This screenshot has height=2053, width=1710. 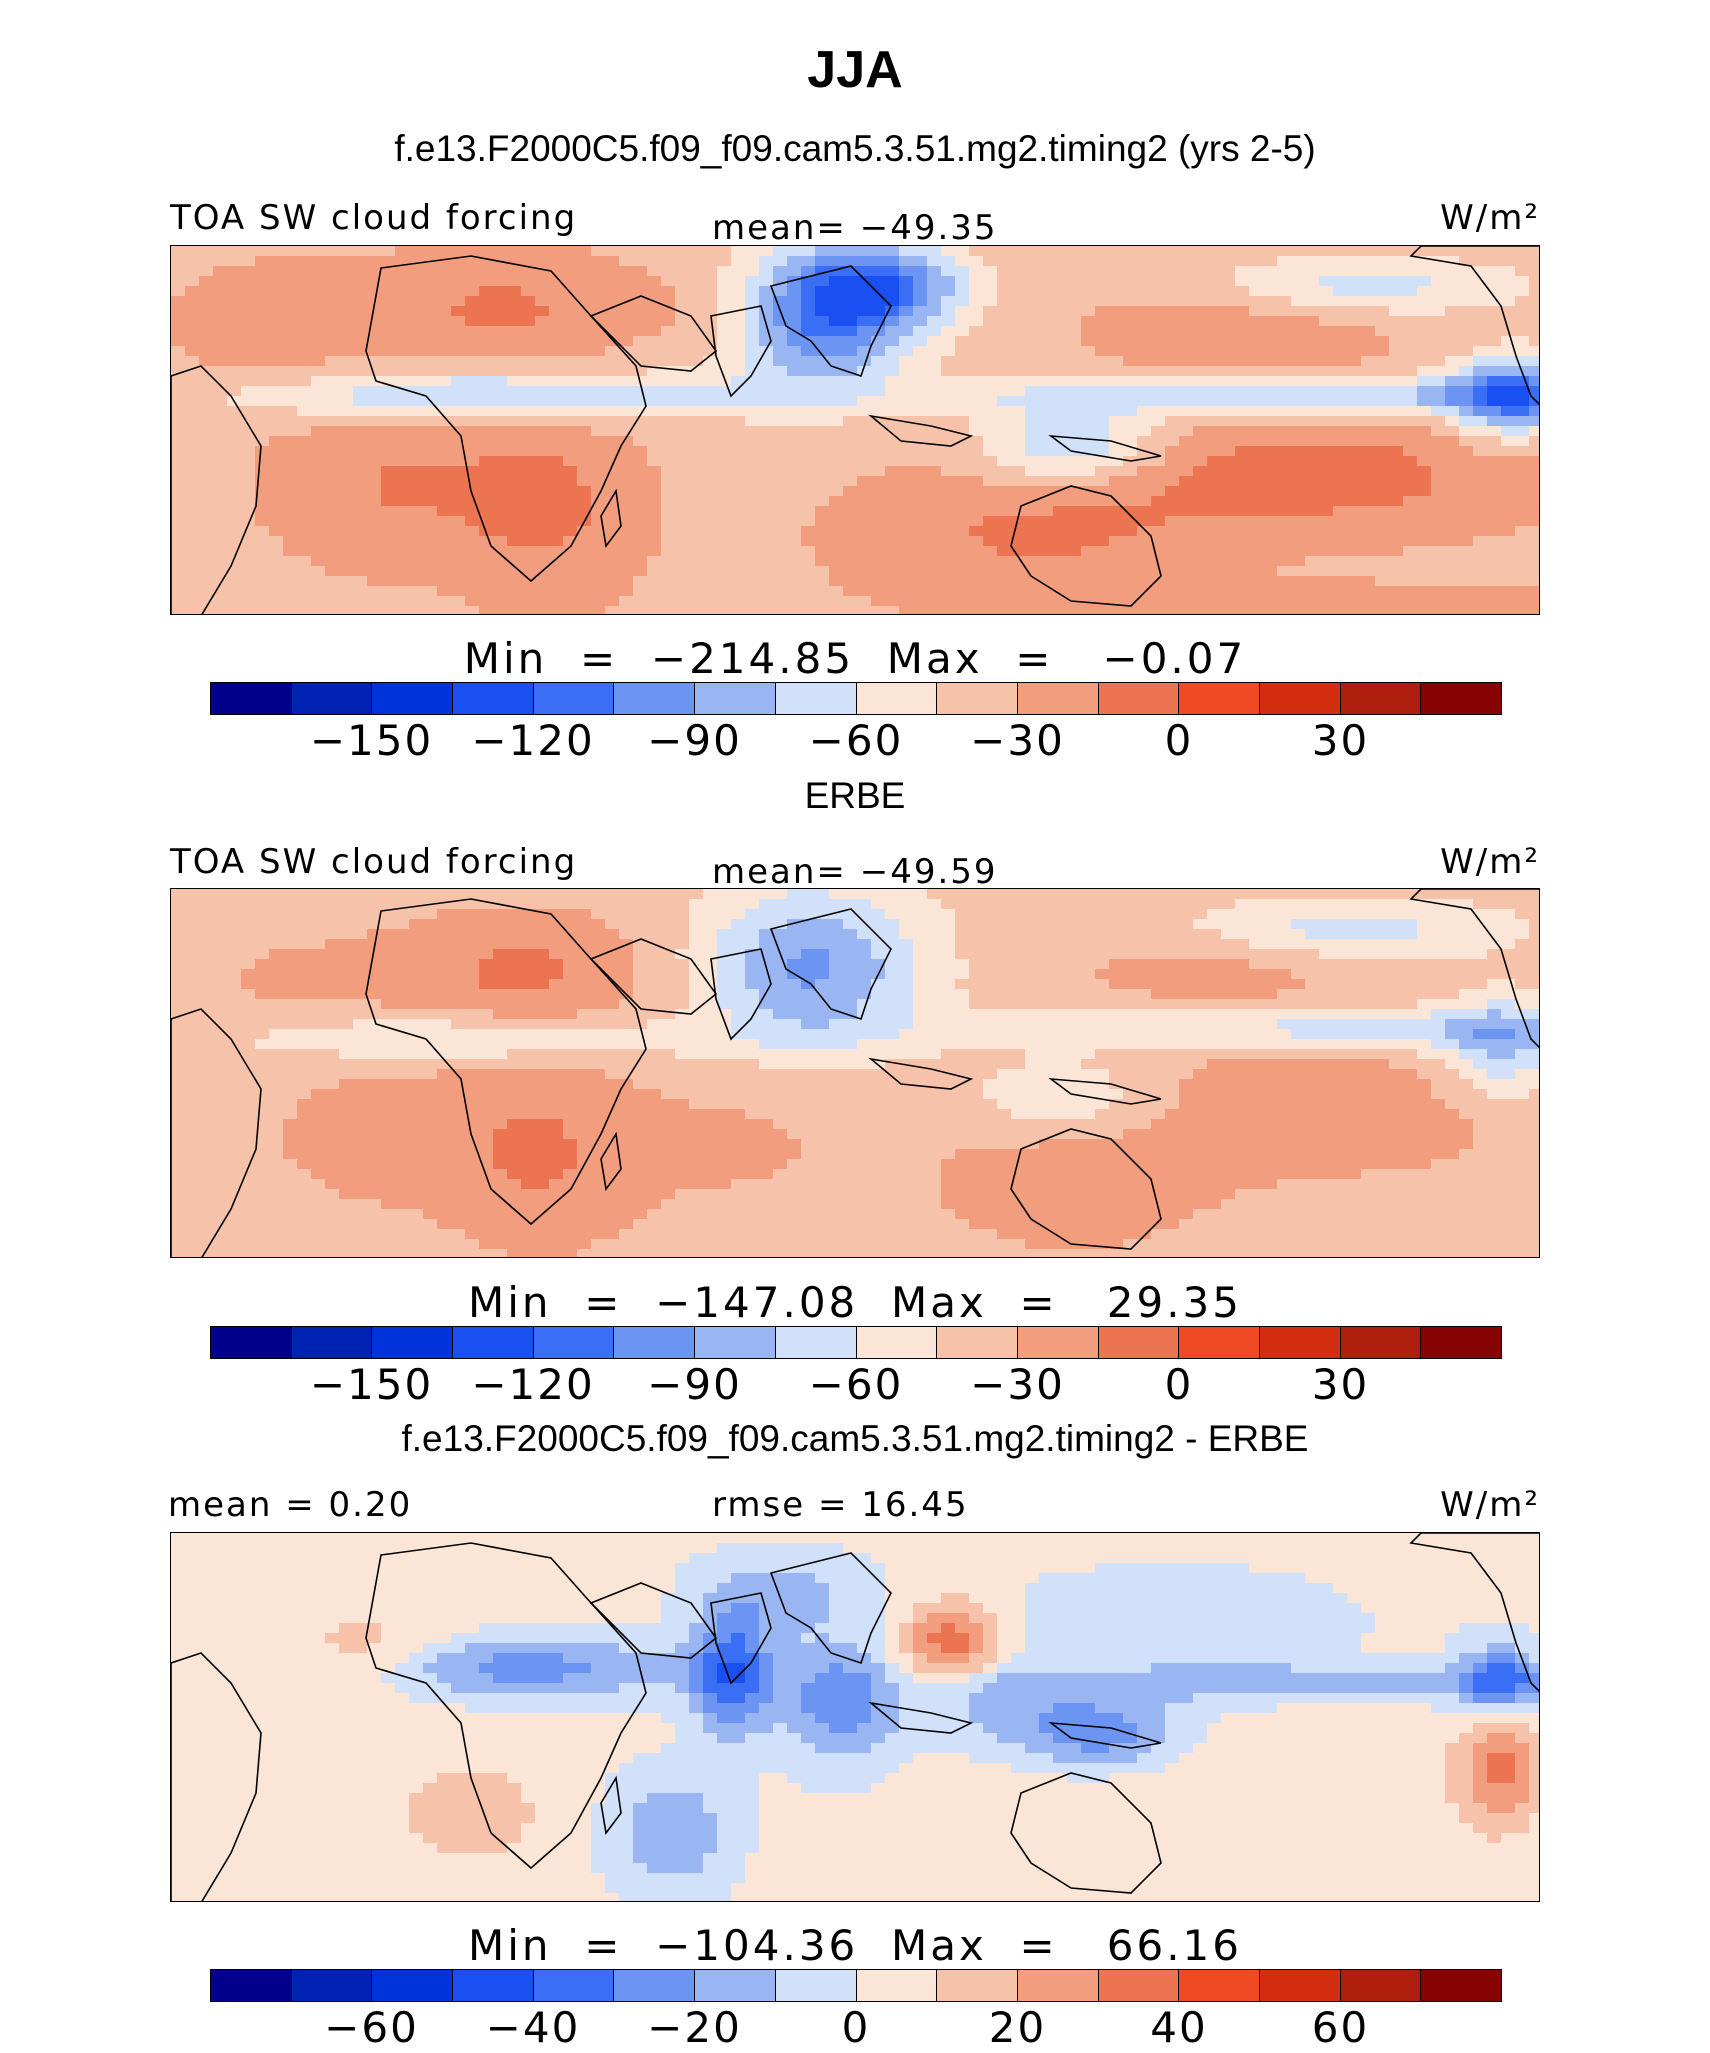 What do you see at coordinates (855, 1945) in the screenshot?
I see `panel-3-minmax: Min = −104.36 Max = 66.16` at bounding box center [855, 1945].